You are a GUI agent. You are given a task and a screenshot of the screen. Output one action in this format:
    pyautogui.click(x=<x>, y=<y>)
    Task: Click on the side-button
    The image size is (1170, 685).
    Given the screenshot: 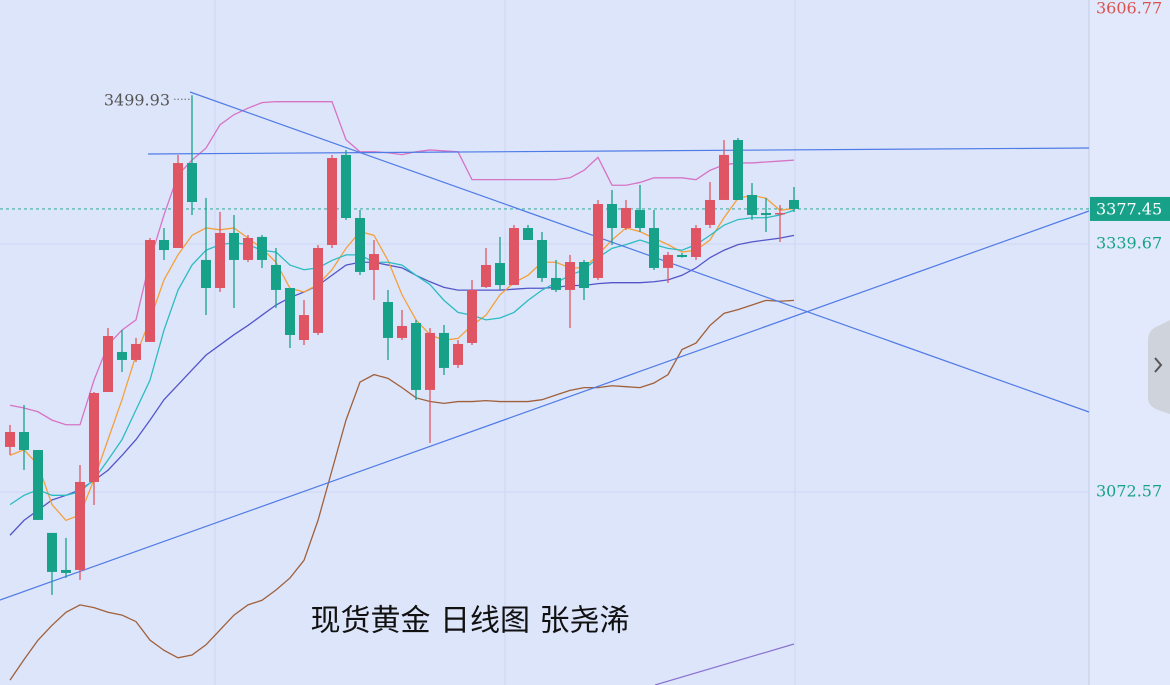 What is the action you would take?
    pyautogui.click(x=1159, y=367)
    